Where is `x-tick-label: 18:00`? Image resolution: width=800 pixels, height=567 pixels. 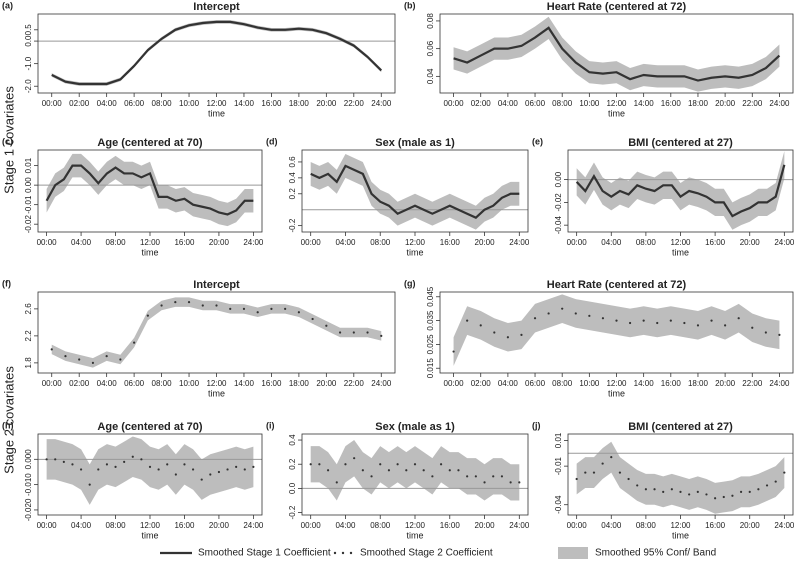 x-tick-label: 18:00 is located at coordinates (299, 383).